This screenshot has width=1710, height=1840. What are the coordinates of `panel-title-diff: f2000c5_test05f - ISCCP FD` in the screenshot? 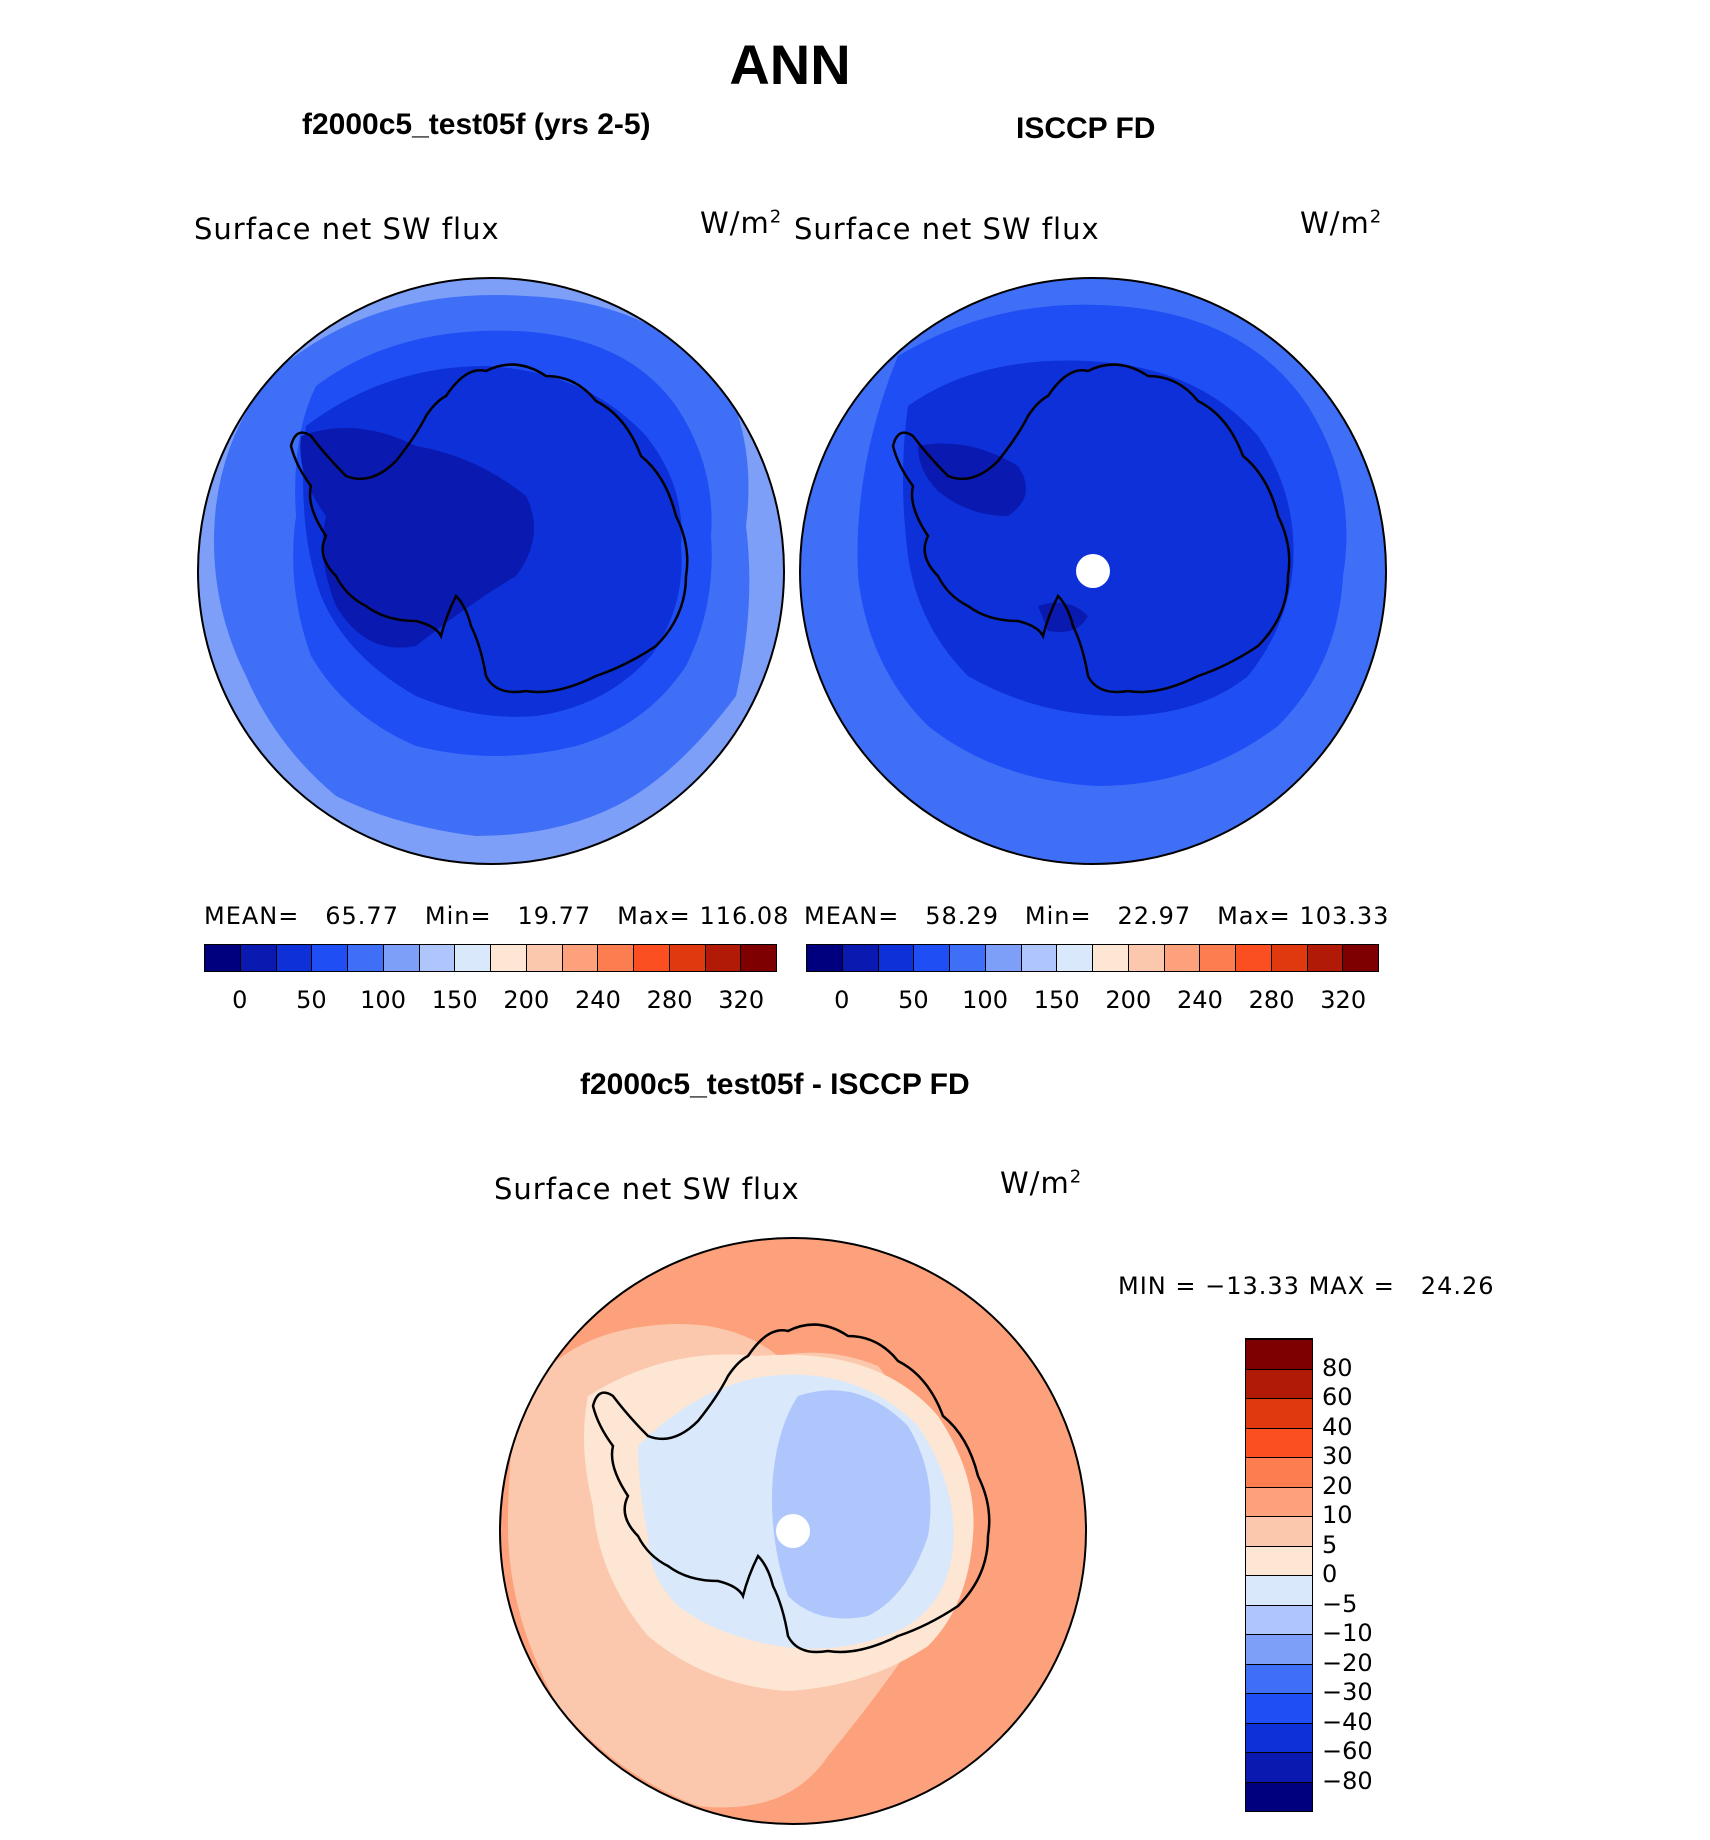 It's located at (775, 1084).